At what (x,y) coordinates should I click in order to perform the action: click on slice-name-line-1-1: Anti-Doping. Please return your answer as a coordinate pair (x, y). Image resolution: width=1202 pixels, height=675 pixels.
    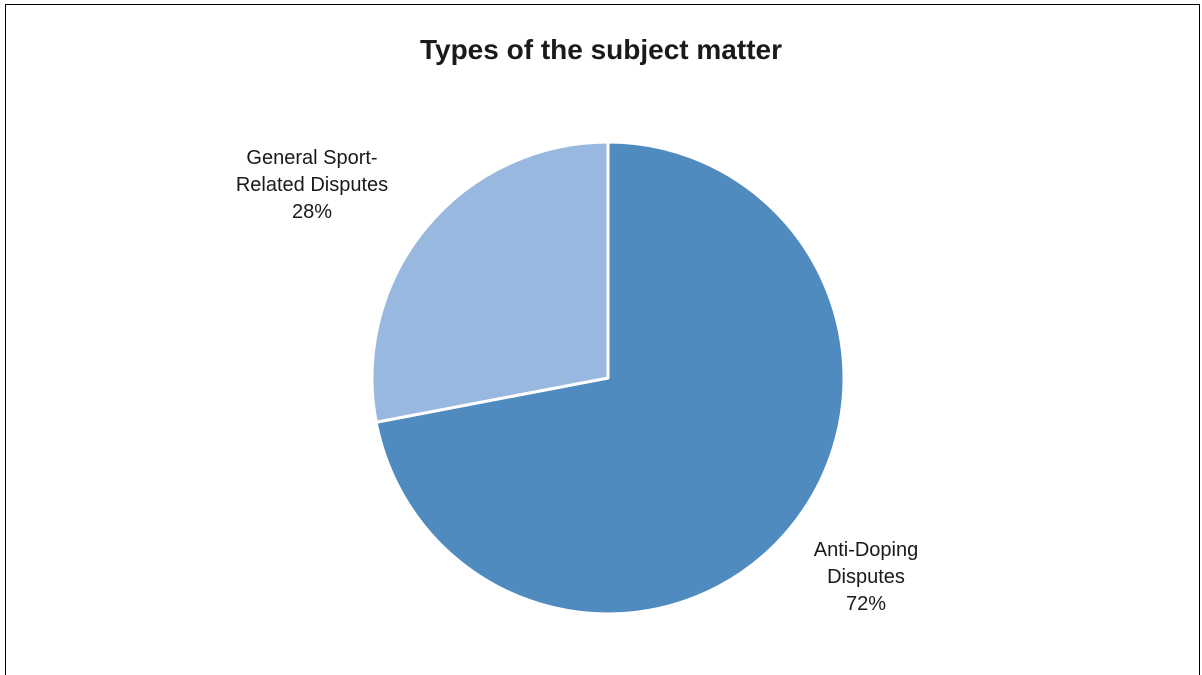
    Looking at the image, I should click on (866, 550).